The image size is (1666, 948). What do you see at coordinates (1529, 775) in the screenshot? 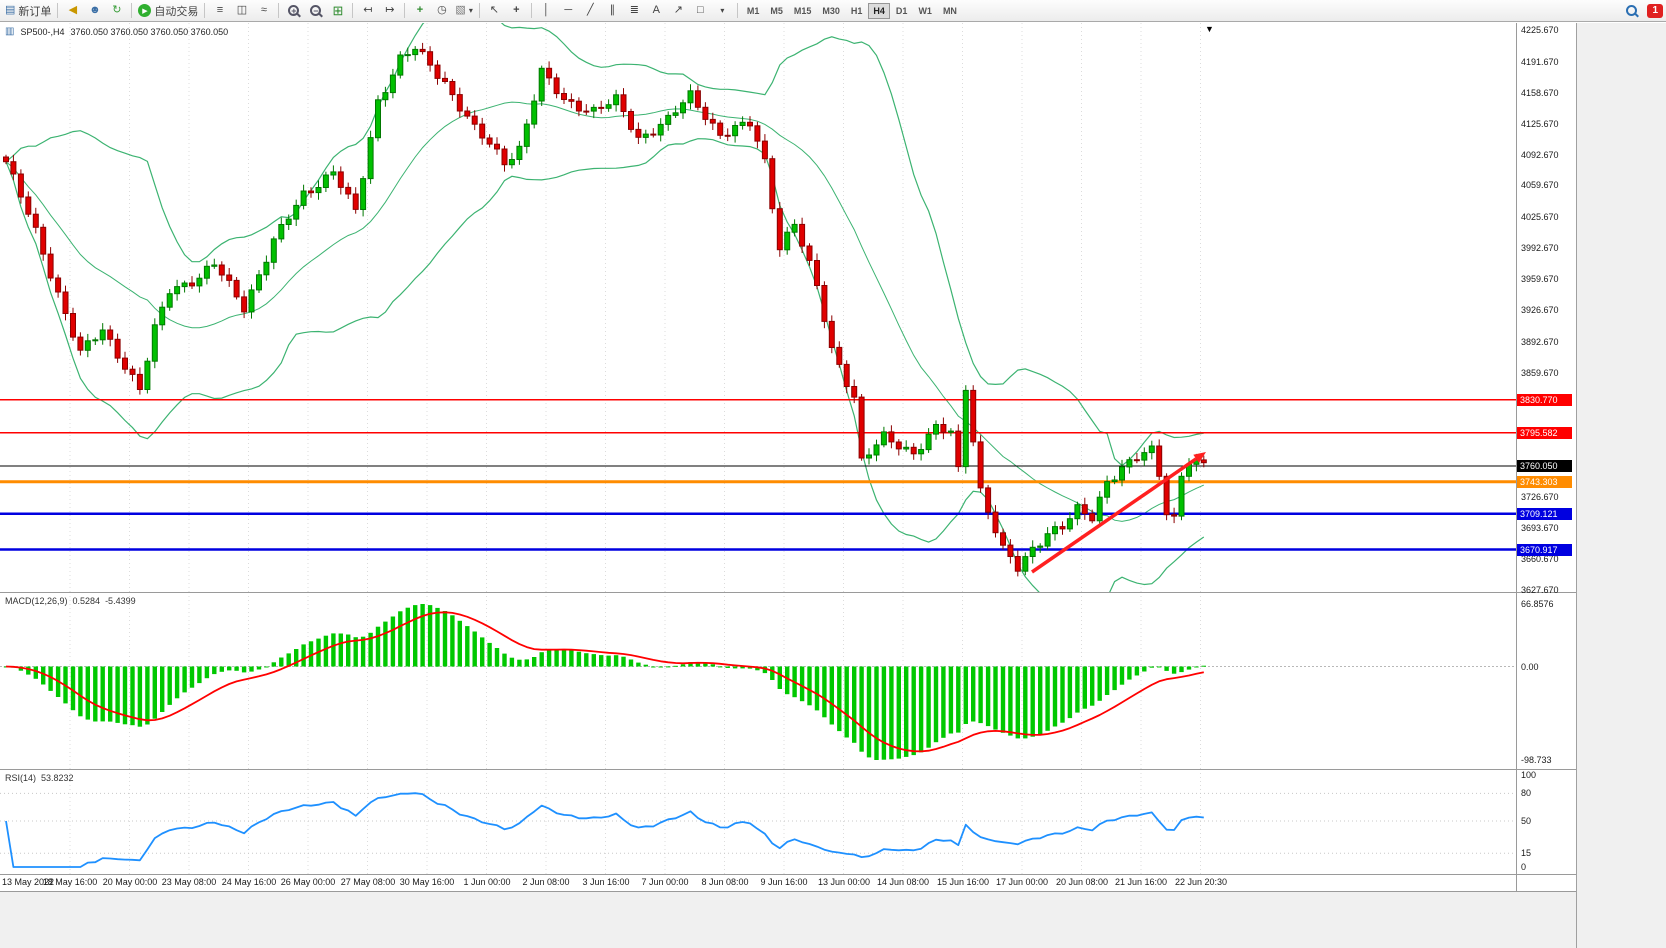
I see `rsi-tick: 100` at bounding box center [1529, 775].